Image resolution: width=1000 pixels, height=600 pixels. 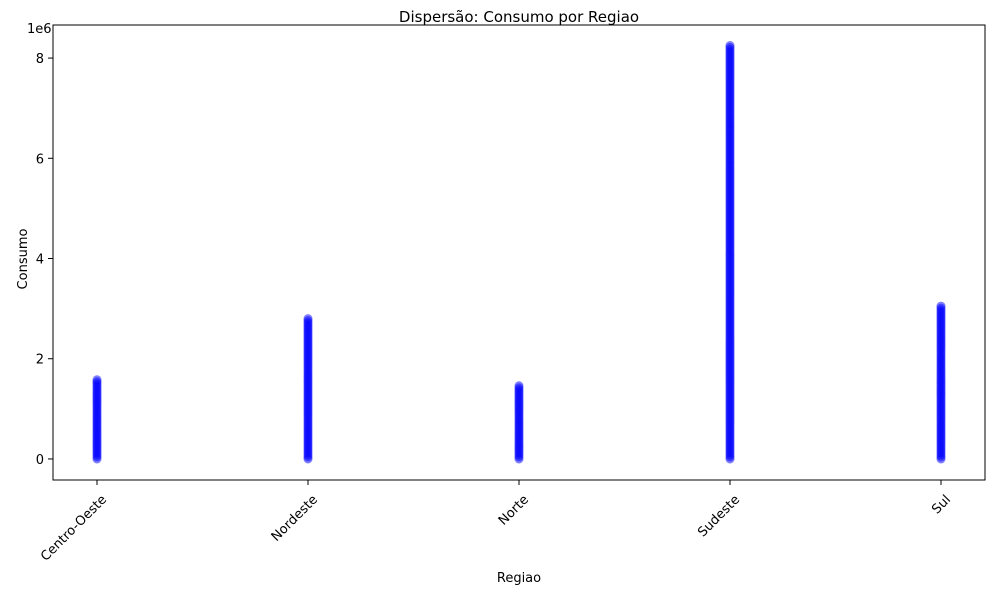 I want to click on x-tick-label: Norte, so click(x=514, y=510).